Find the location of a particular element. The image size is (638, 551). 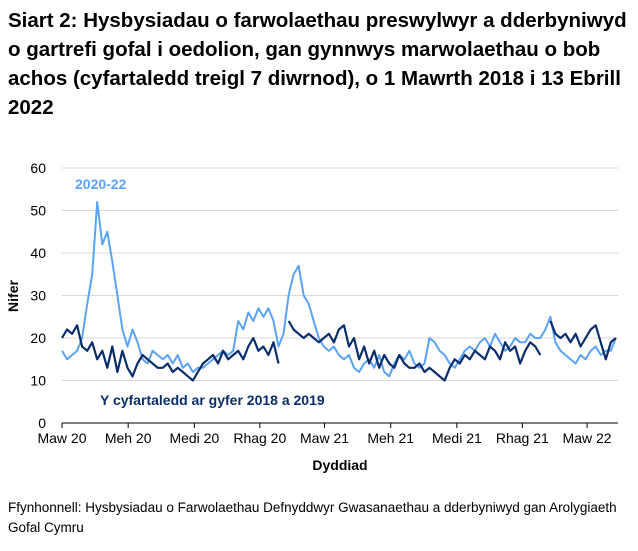

series-label-2020-22: 2020-22 is located at coordinates (101, 184).